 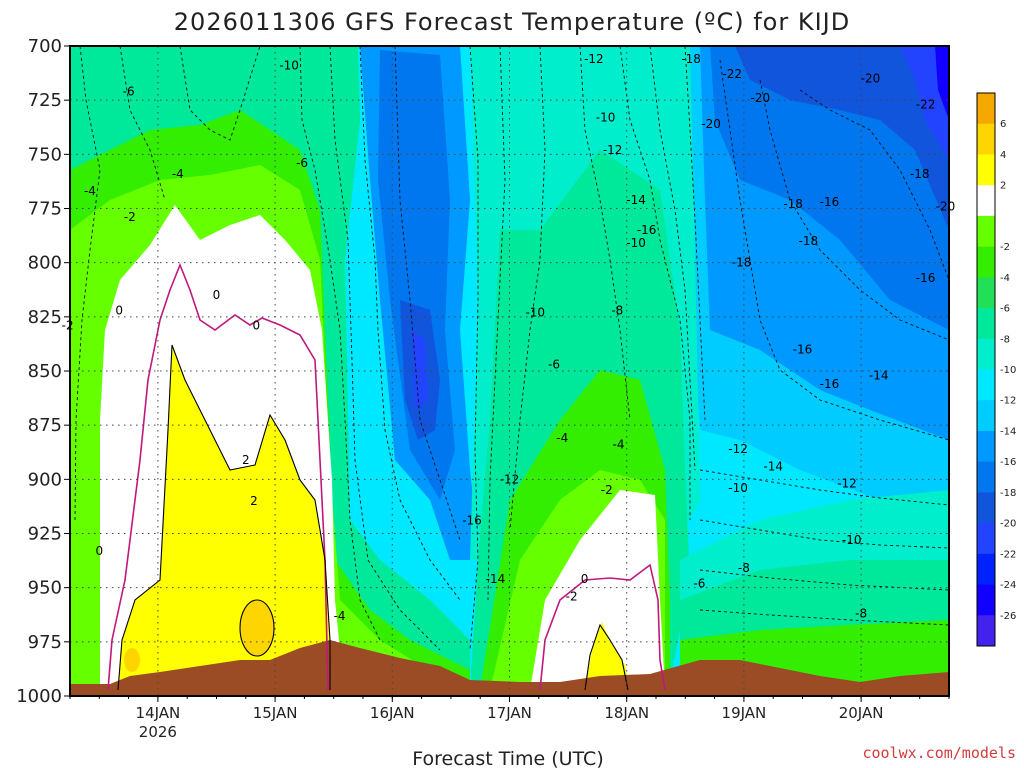 I want to click on y-tick-label: 850, so click(x=45, y=371).